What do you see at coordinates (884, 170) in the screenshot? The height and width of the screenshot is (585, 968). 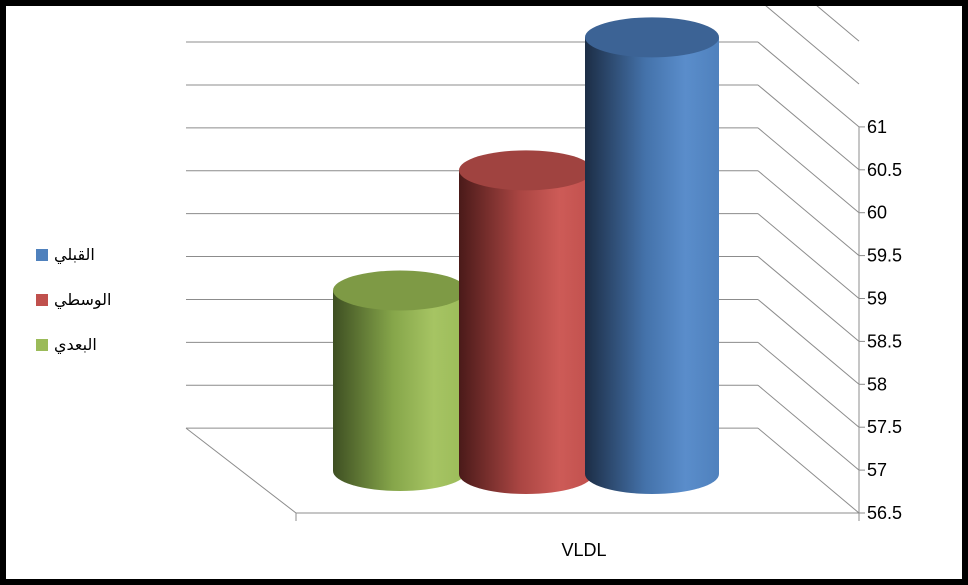 I see `y-tick-label: 60.5` at bounding box center [884, 170].